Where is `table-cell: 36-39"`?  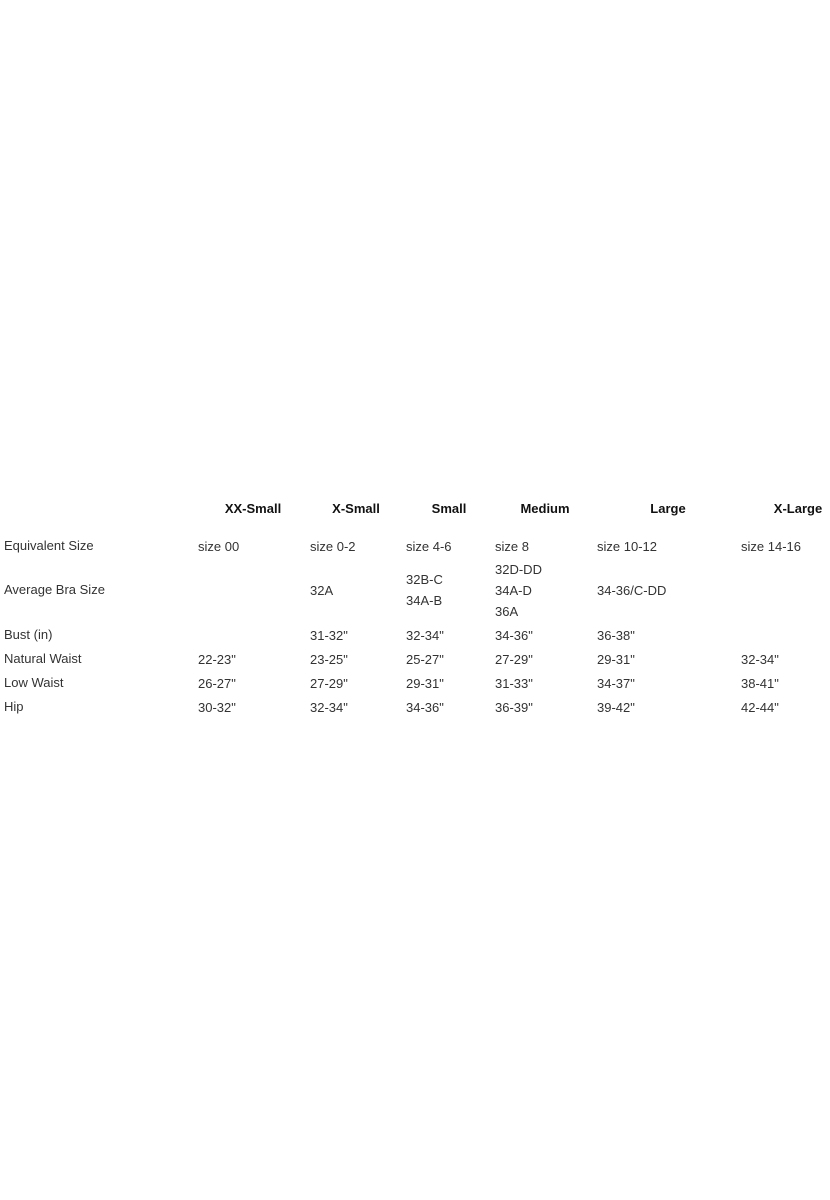 table-cell: 36-39" is located at coordinates (514, 707).